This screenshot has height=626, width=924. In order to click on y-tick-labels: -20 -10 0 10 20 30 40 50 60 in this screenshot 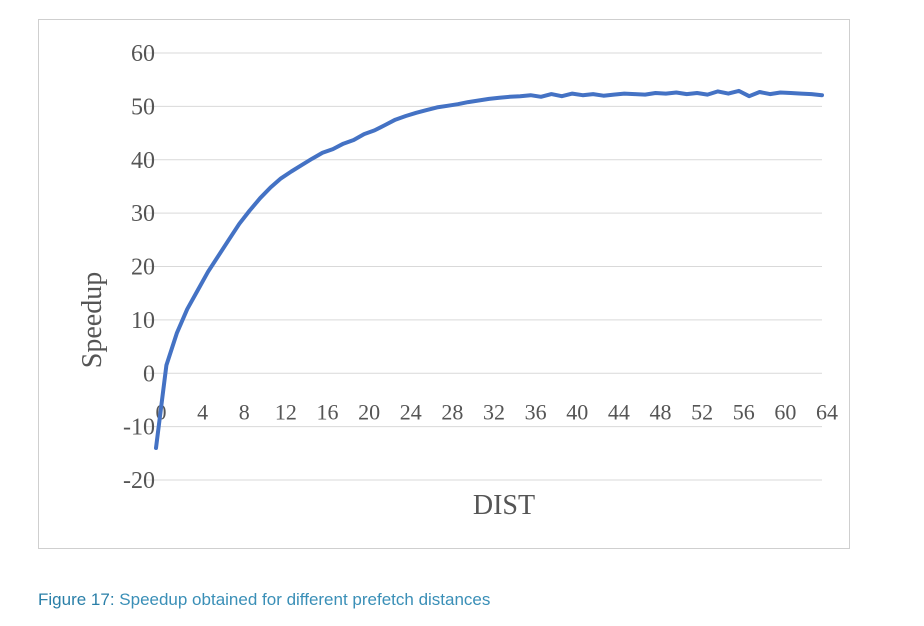, I will do `click(139, 267)`.